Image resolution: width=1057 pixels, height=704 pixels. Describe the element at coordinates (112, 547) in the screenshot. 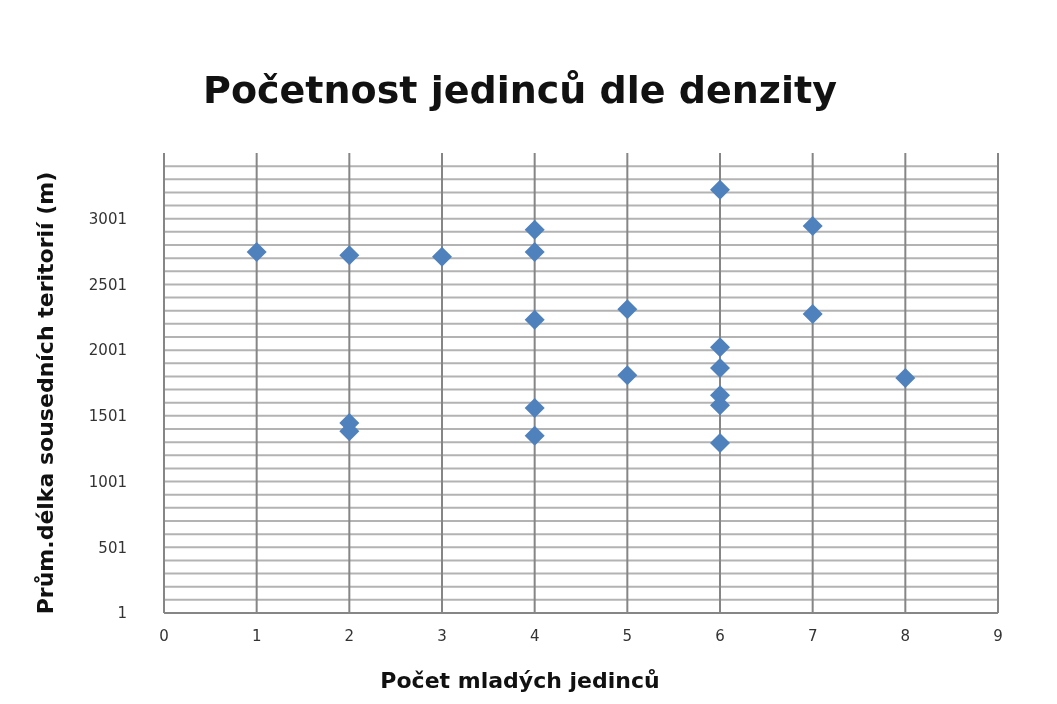

I see `y-tick-label: 501` at that location.